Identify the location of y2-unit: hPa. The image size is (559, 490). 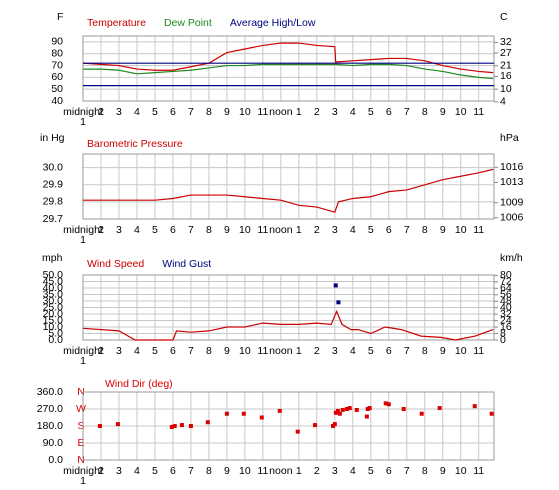
(509, 138).